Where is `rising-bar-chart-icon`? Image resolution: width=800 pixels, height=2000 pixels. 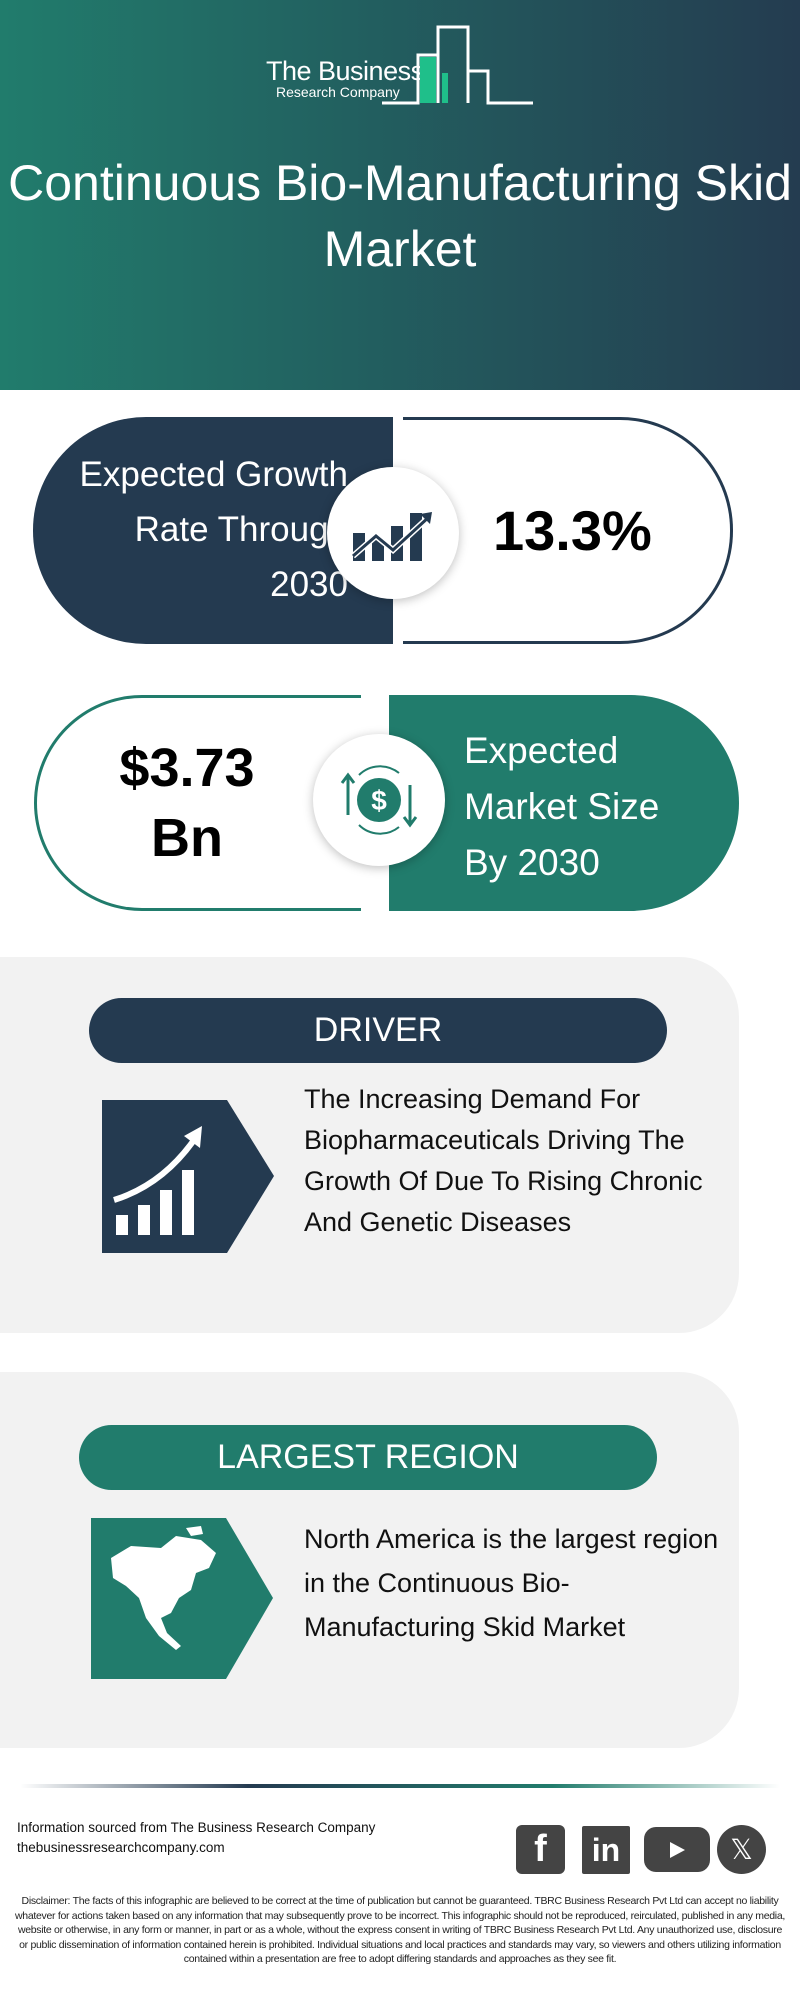 rising-bar-chart-icon is located at coordinates (188, 1176).